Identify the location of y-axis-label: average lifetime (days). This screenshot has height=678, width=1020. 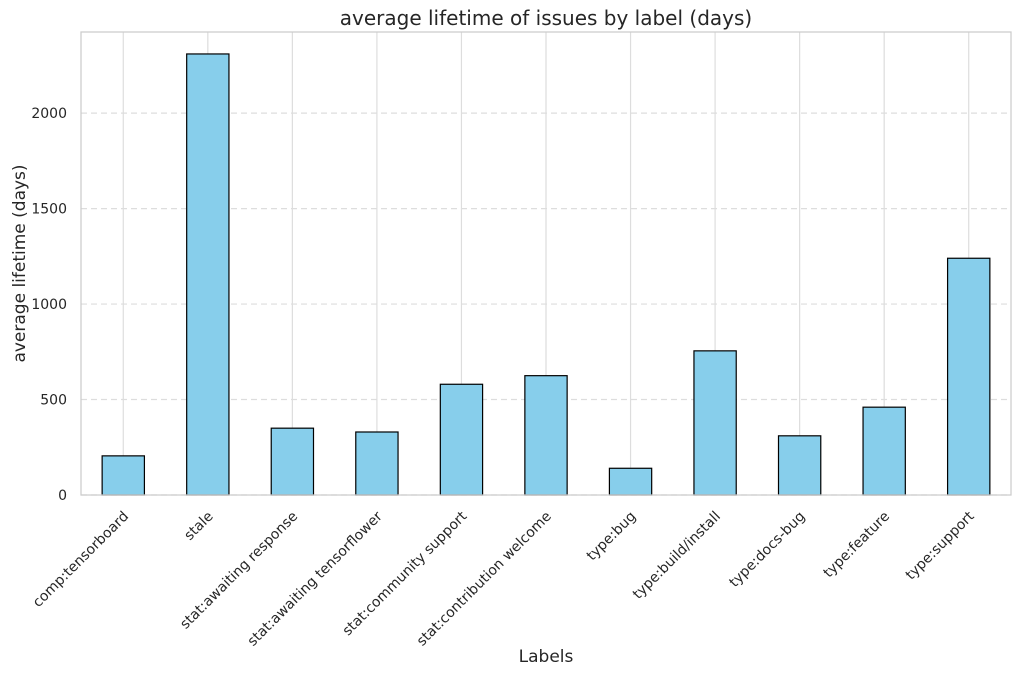
(20, 263).